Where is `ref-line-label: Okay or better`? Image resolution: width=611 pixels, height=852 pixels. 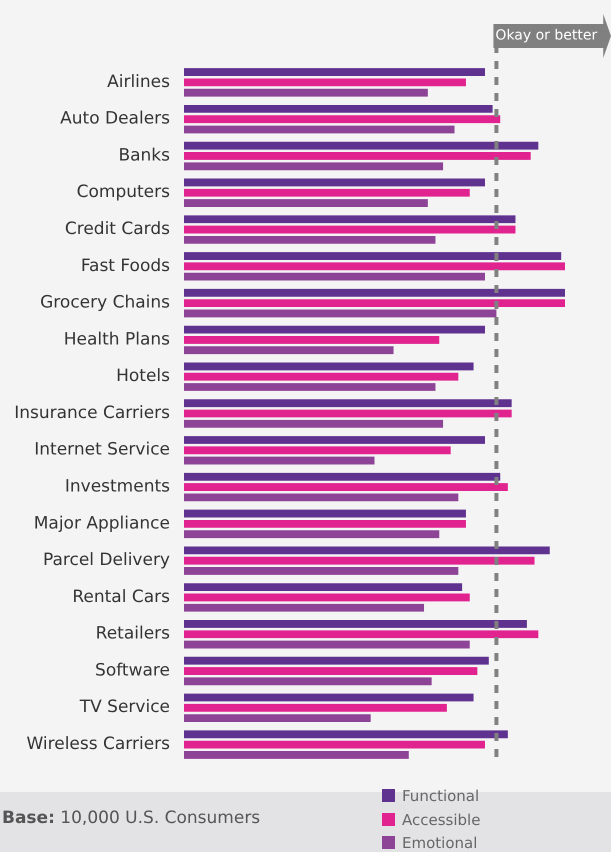
ref-line-label: Okay or better is located at coordinates (546, 36).